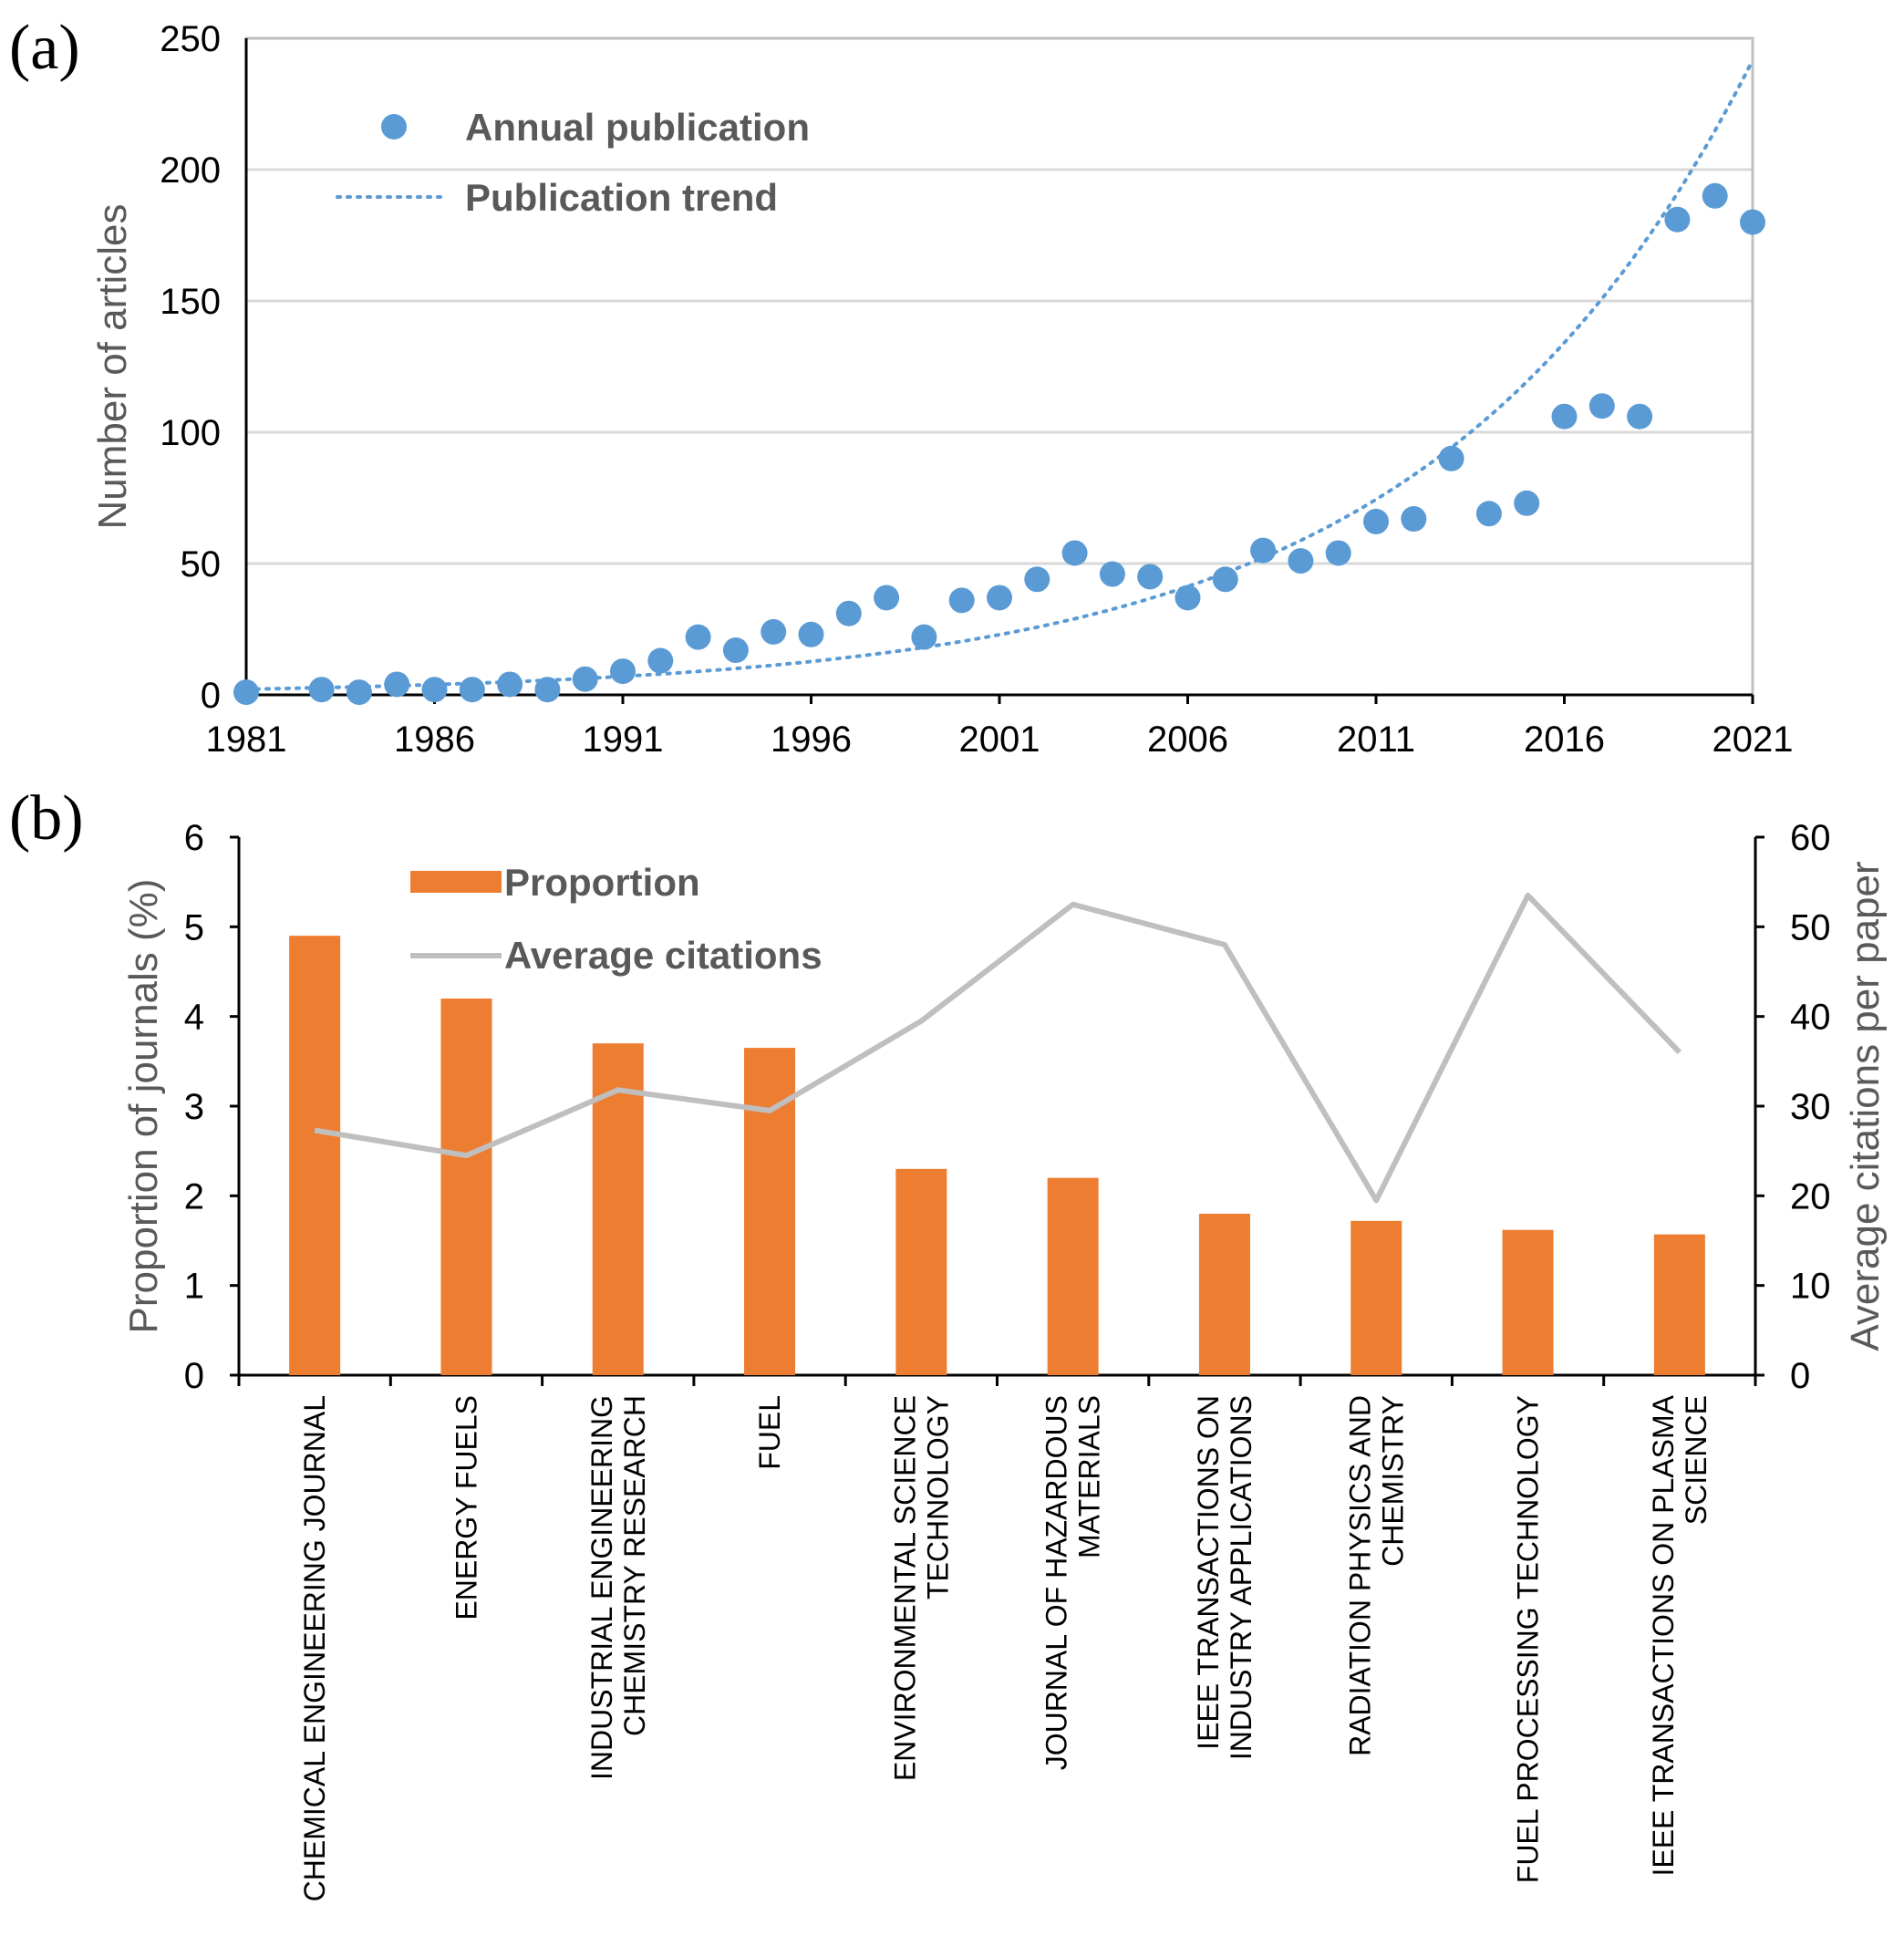  What do you see at coordinates (623, 740) in the screenshot?
I see `x-tick-label-1991: 1991` at bounding box center [623, 740].